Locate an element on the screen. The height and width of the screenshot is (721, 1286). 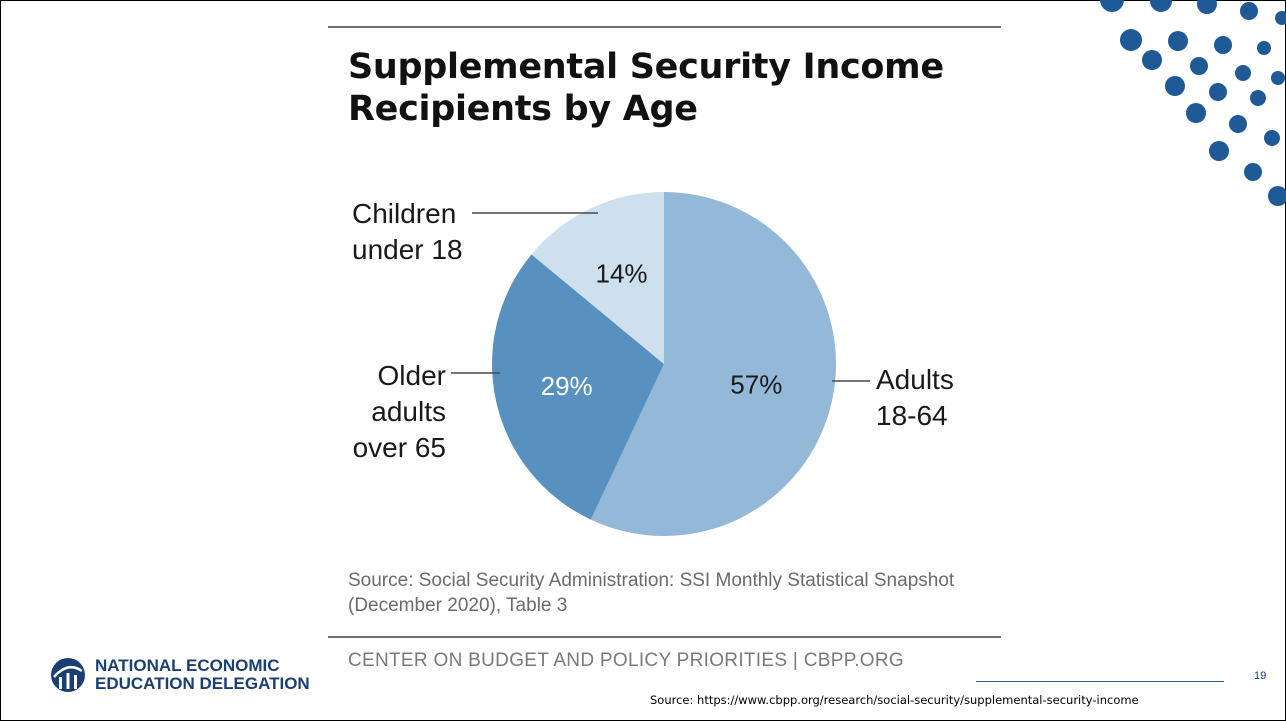
bottom-rule is located at coordinates (664, 637).